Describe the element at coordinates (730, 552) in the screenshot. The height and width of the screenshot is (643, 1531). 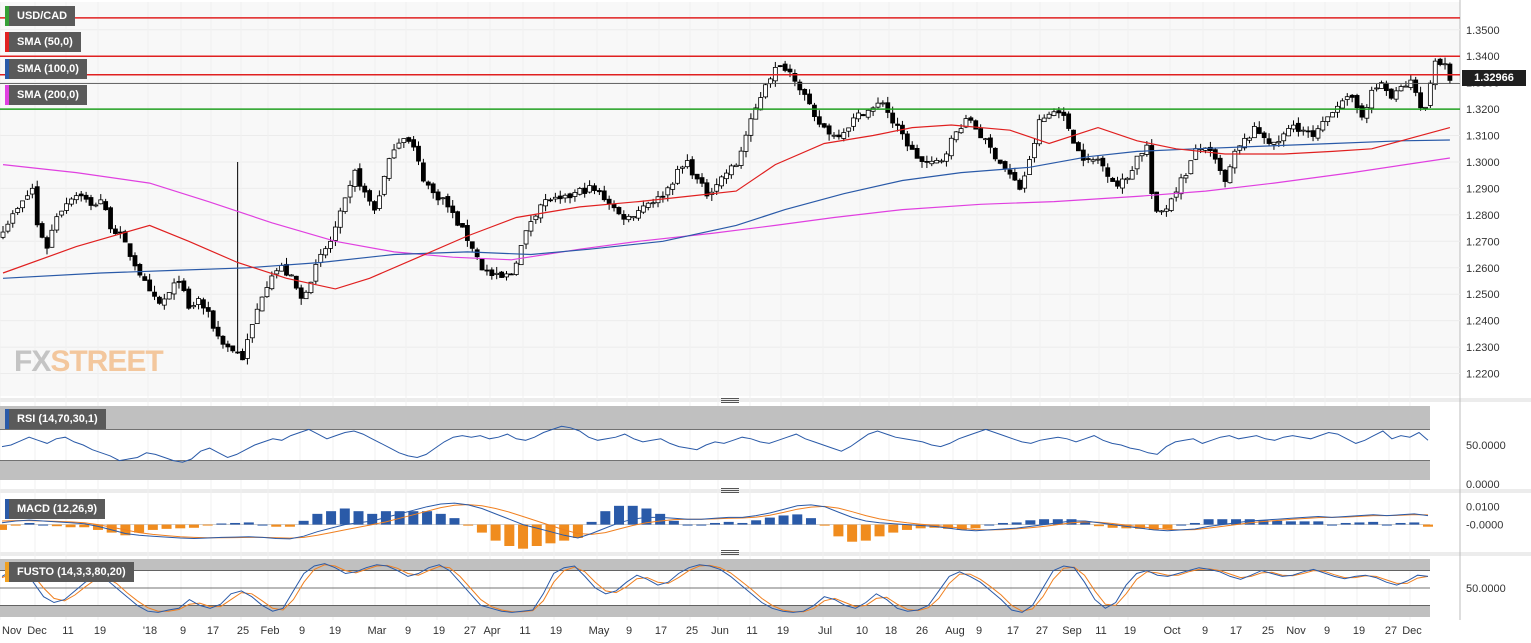
I see `pane-splitter-fusto` at that location.